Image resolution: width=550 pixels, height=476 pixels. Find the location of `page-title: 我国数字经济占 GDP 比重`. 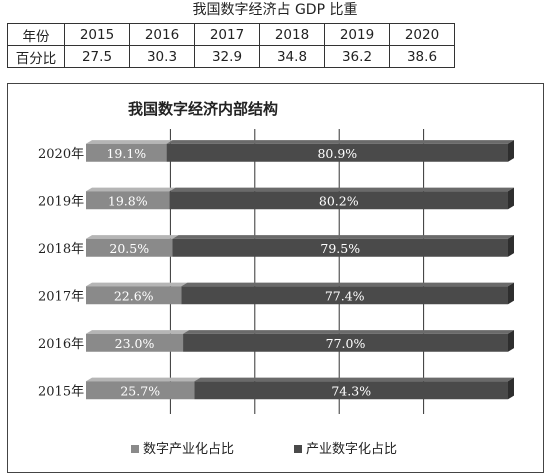

page-title: 我国数字经济占 GDP 比重 is located at coordinates (275, 10).